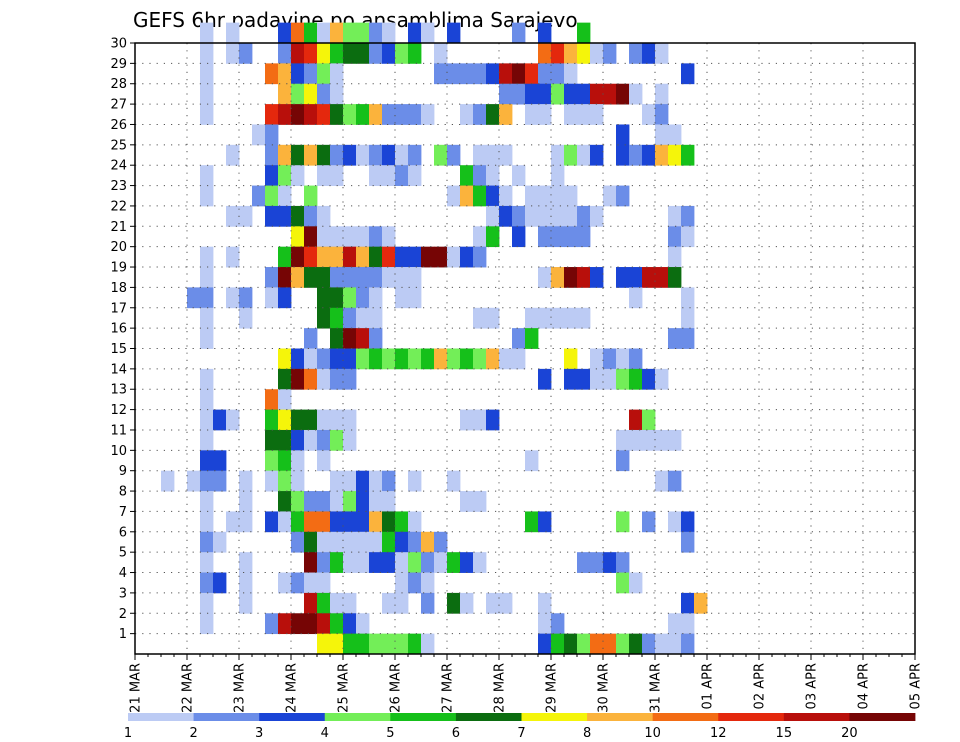  I want to click on y-tick-label: 23, so click(118, 186).